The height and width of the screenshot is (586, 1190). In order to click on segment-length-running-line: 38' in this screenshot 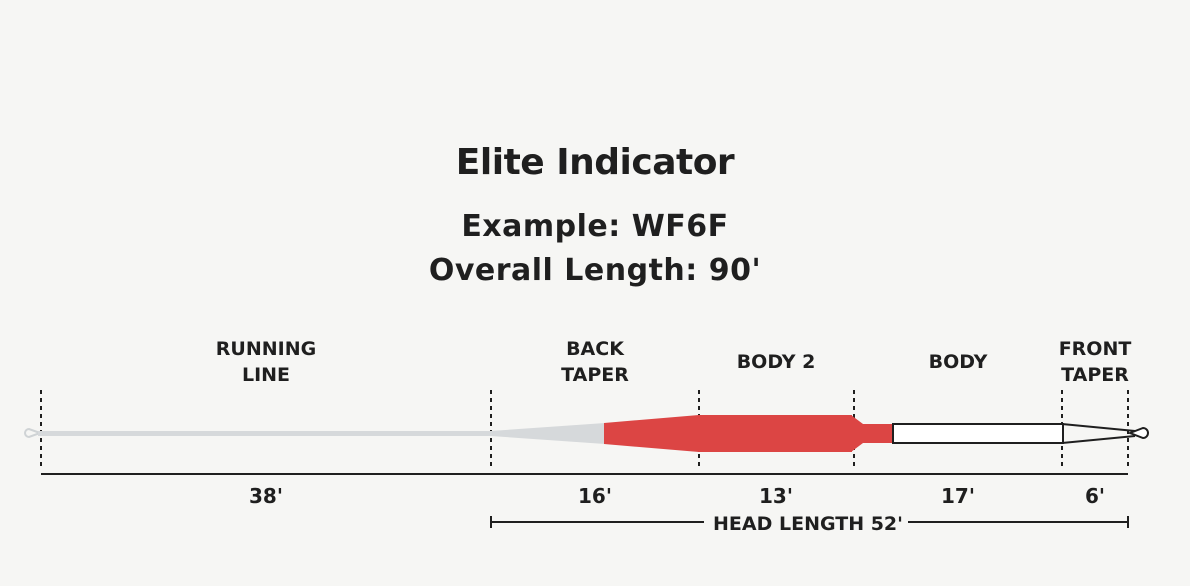, I will do `click(266, 496)`.